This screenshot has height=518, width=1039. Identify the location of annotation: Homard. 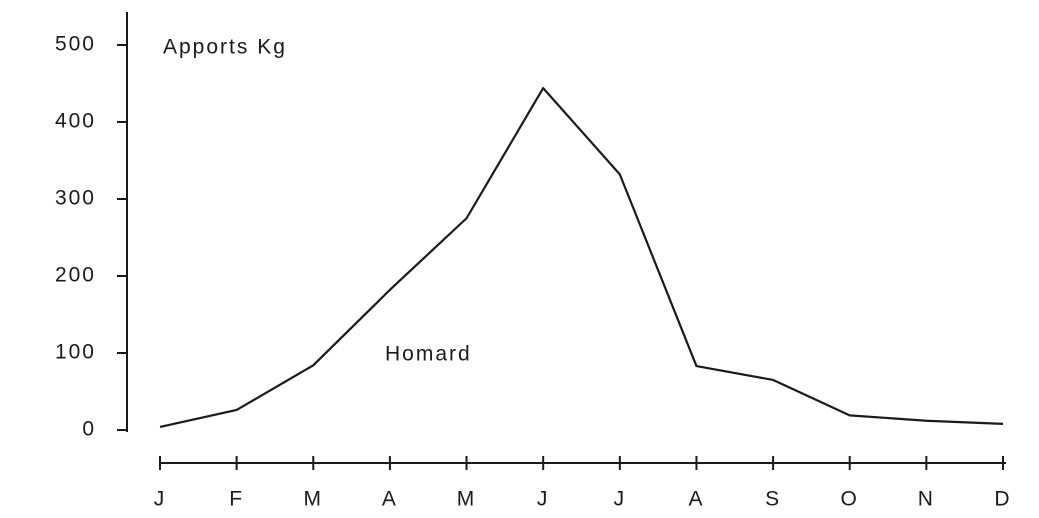
(428, 354).